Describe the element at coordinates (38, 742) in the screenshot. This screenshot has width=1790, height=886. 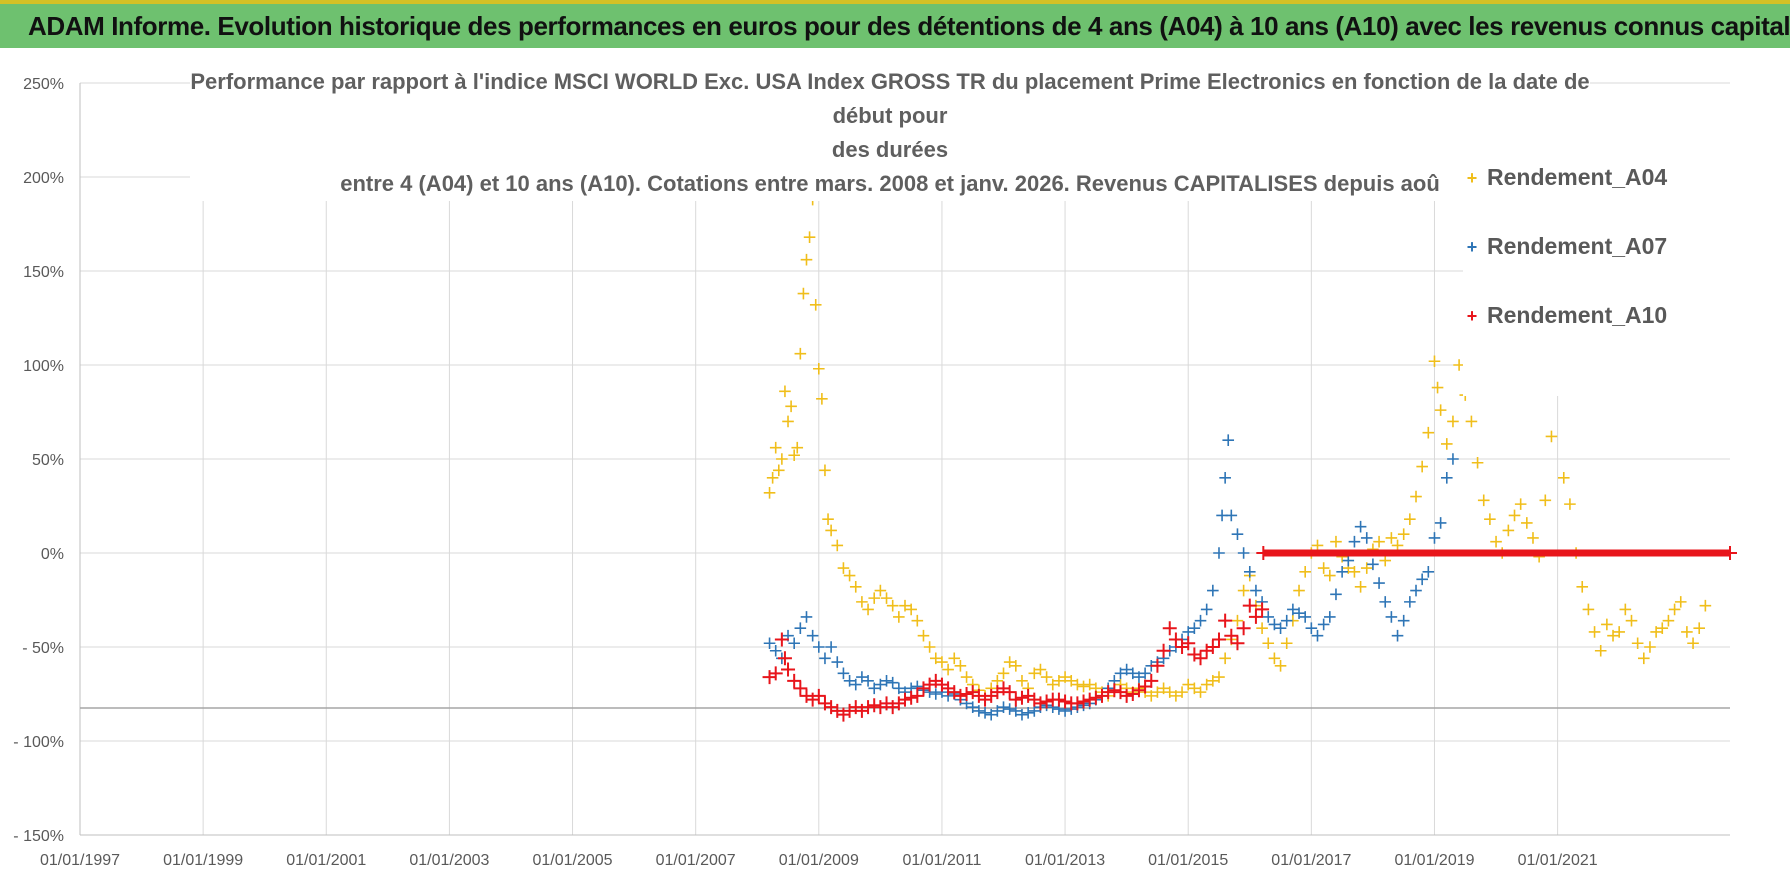
I see `y-tick-label: - 100%` at that location.